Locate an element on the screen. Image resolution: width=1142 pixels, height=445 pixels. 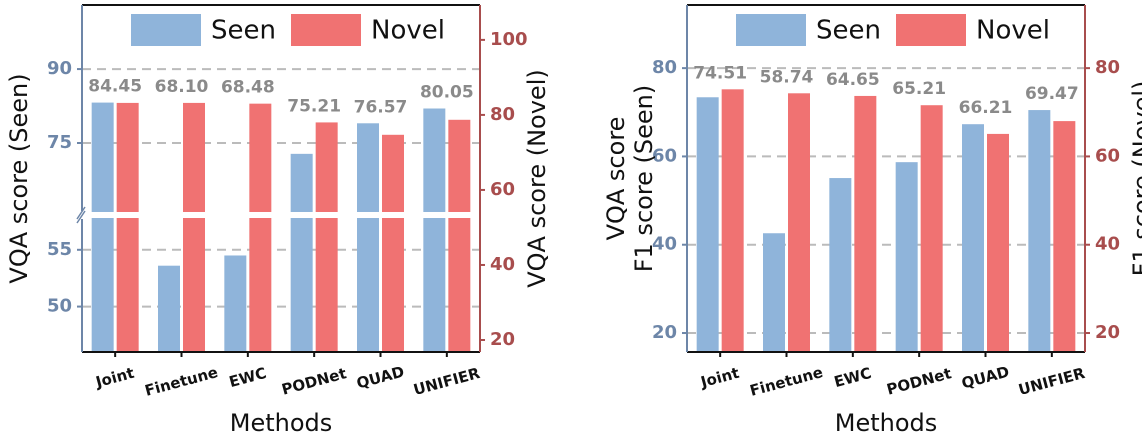
y-tick-label: 90 is located at coordinates (59, 68).